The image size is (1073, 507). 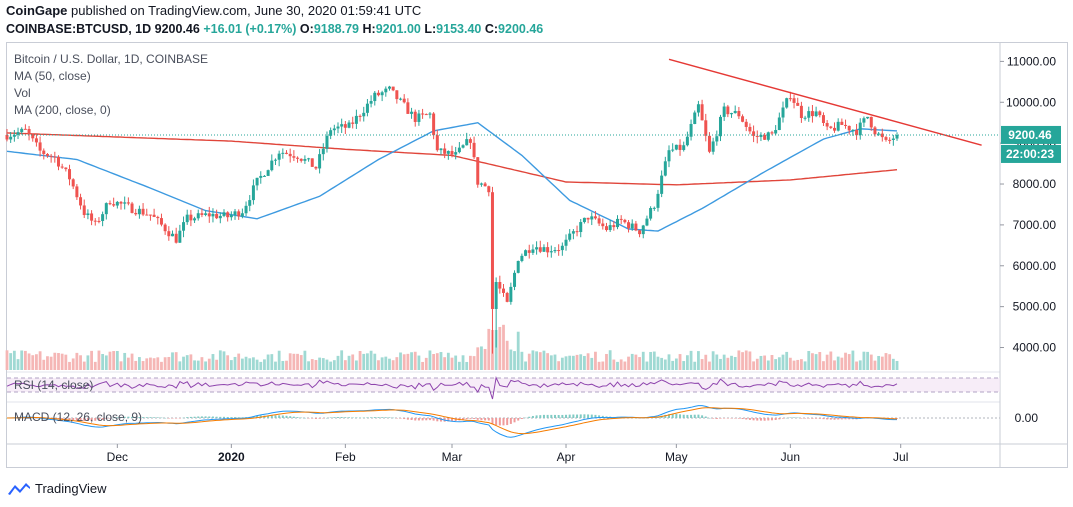 I want to click on tradingview-footer: TradingView, so click(x=57, y=488).